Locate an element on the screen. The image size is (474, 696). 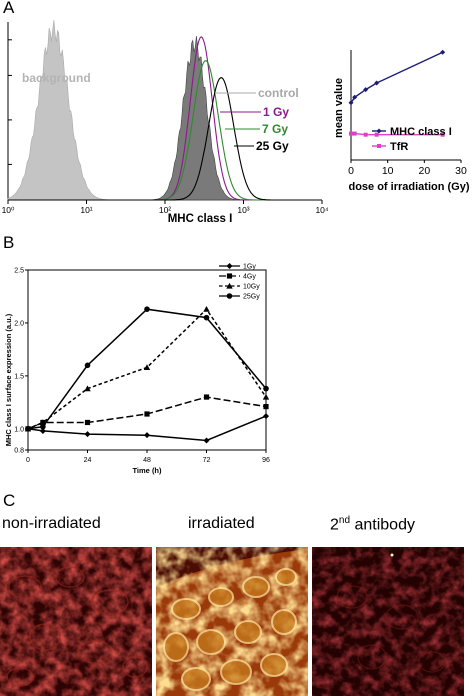
micrograph-label-non-irradiated: non-irradiated is located at coordinates (51, 524).